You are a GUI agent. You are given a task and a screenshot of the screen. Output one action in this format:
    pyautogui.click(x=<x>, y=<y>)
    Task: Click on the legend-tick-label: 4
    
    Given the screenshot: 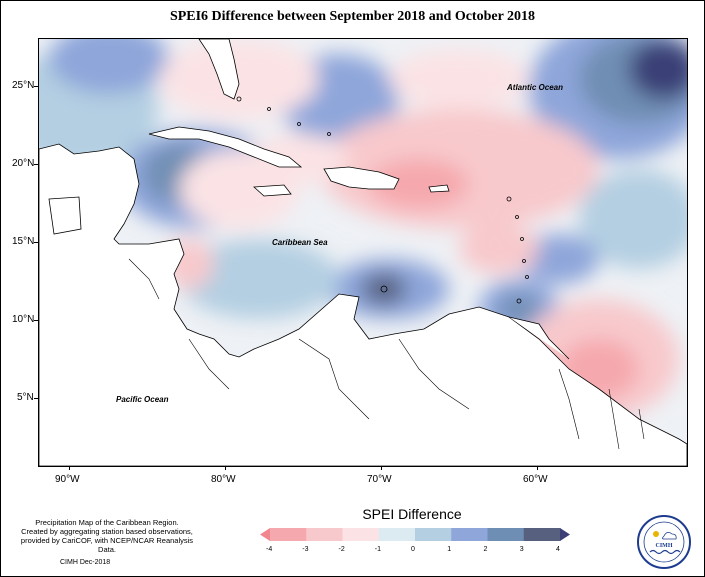 What is the action you would take?
    pyautogui.click(x=558, y=549)
    